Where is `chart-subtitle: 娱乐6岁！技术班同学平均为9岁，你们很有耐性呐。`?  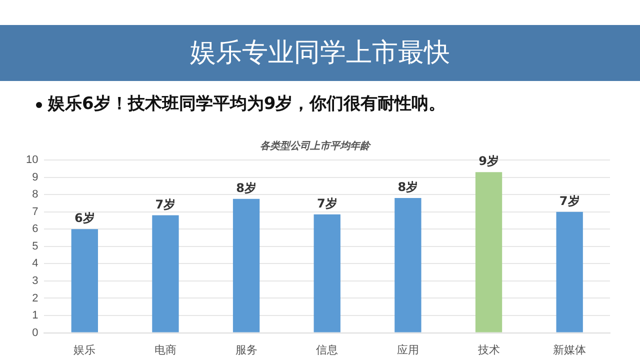 chart-subtitle: 娱乐6岁！技术班同学平均为9岁，你们很有耐性呐。 is located at coordinates (247, 104).